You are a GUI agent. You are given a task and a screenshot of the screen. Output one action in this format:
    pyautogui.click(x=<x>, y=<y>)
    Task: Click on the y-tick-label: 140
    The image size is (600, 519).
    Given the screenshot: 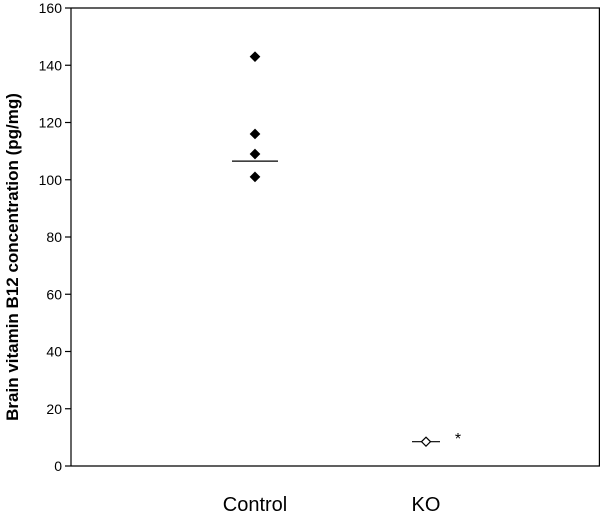 What is the action you would take?
    pyautogui.click(x=51, y=65)
    